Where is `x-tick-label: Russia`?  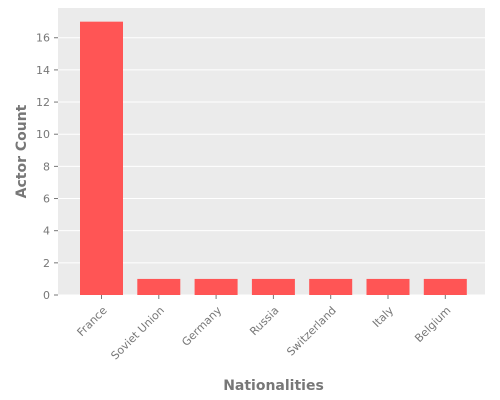 x-tick-label: Russia is located at coordinates (264, 321).